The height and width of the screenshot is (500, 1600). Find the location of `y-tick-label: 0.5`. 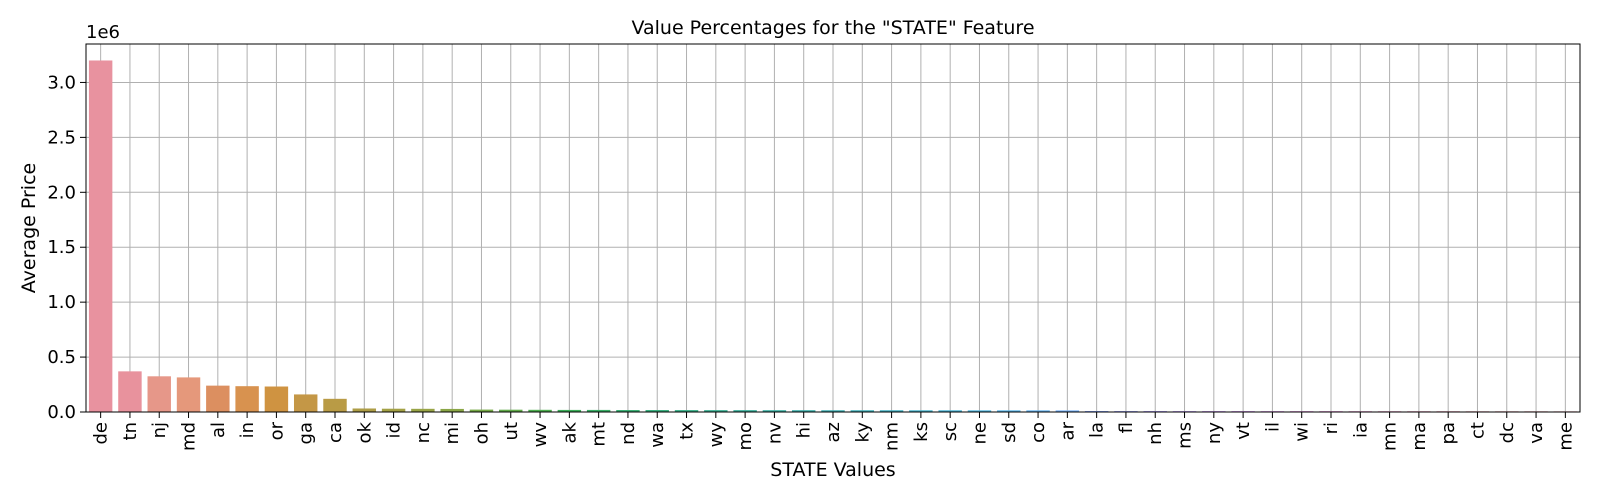

y-tick-label: 0.5 is located at coordinates (61, 357).